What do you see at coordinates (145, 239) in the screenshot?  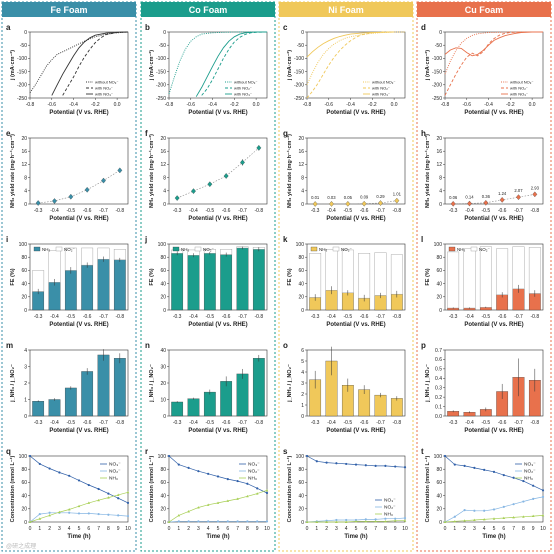 I see `panel-letter: j` at bounding box center [145, 239].